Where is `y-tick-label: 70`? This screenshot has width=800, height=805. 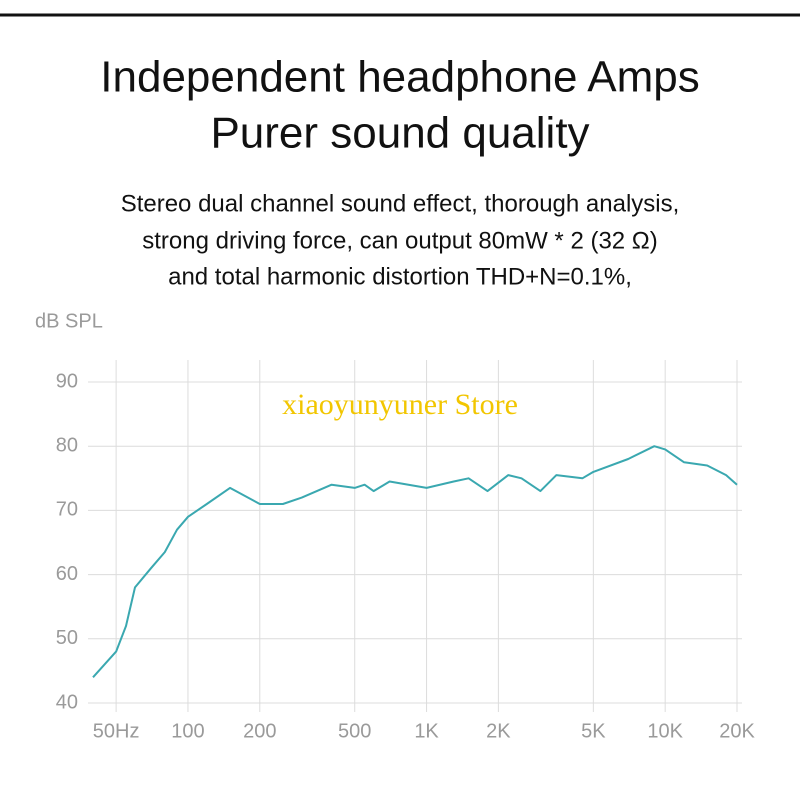 y-tick-label: 70 is located at coordinates (67, 510).